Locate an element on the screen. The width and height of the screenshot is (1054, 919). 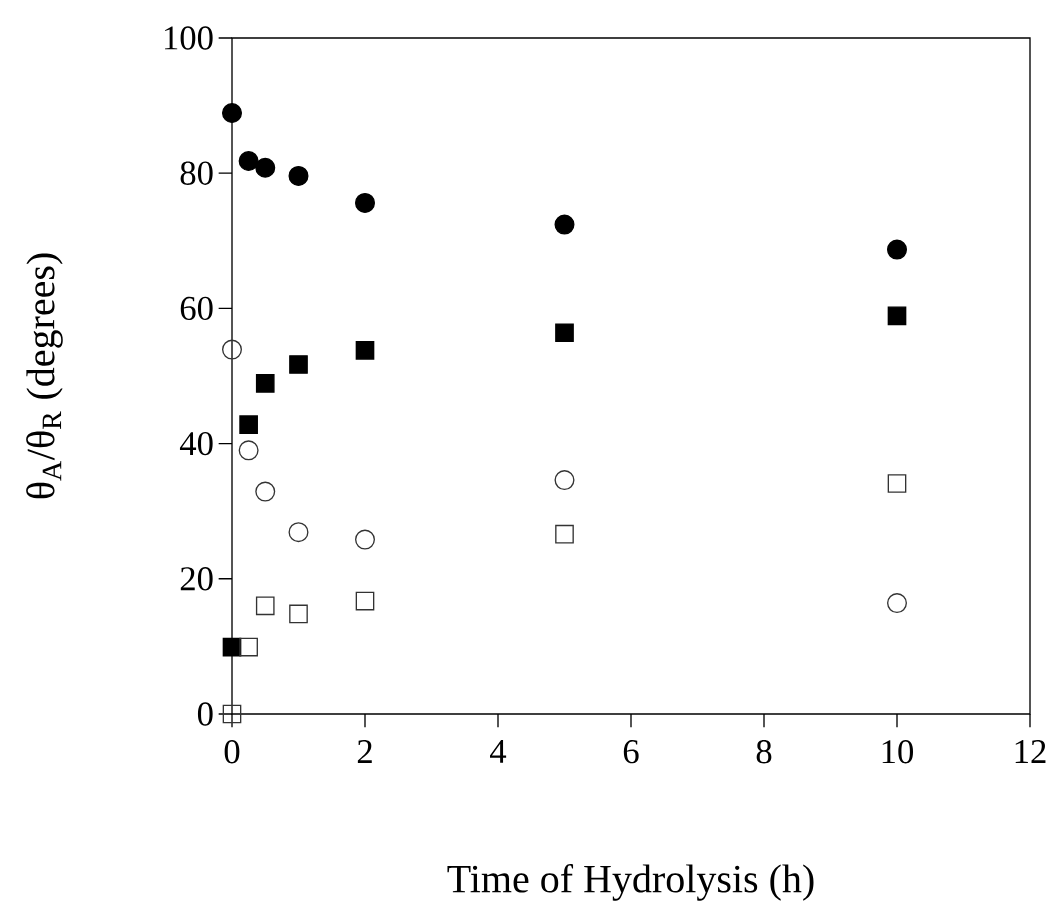
x-tick-label: 12 is located at coordinates (1030, 751).